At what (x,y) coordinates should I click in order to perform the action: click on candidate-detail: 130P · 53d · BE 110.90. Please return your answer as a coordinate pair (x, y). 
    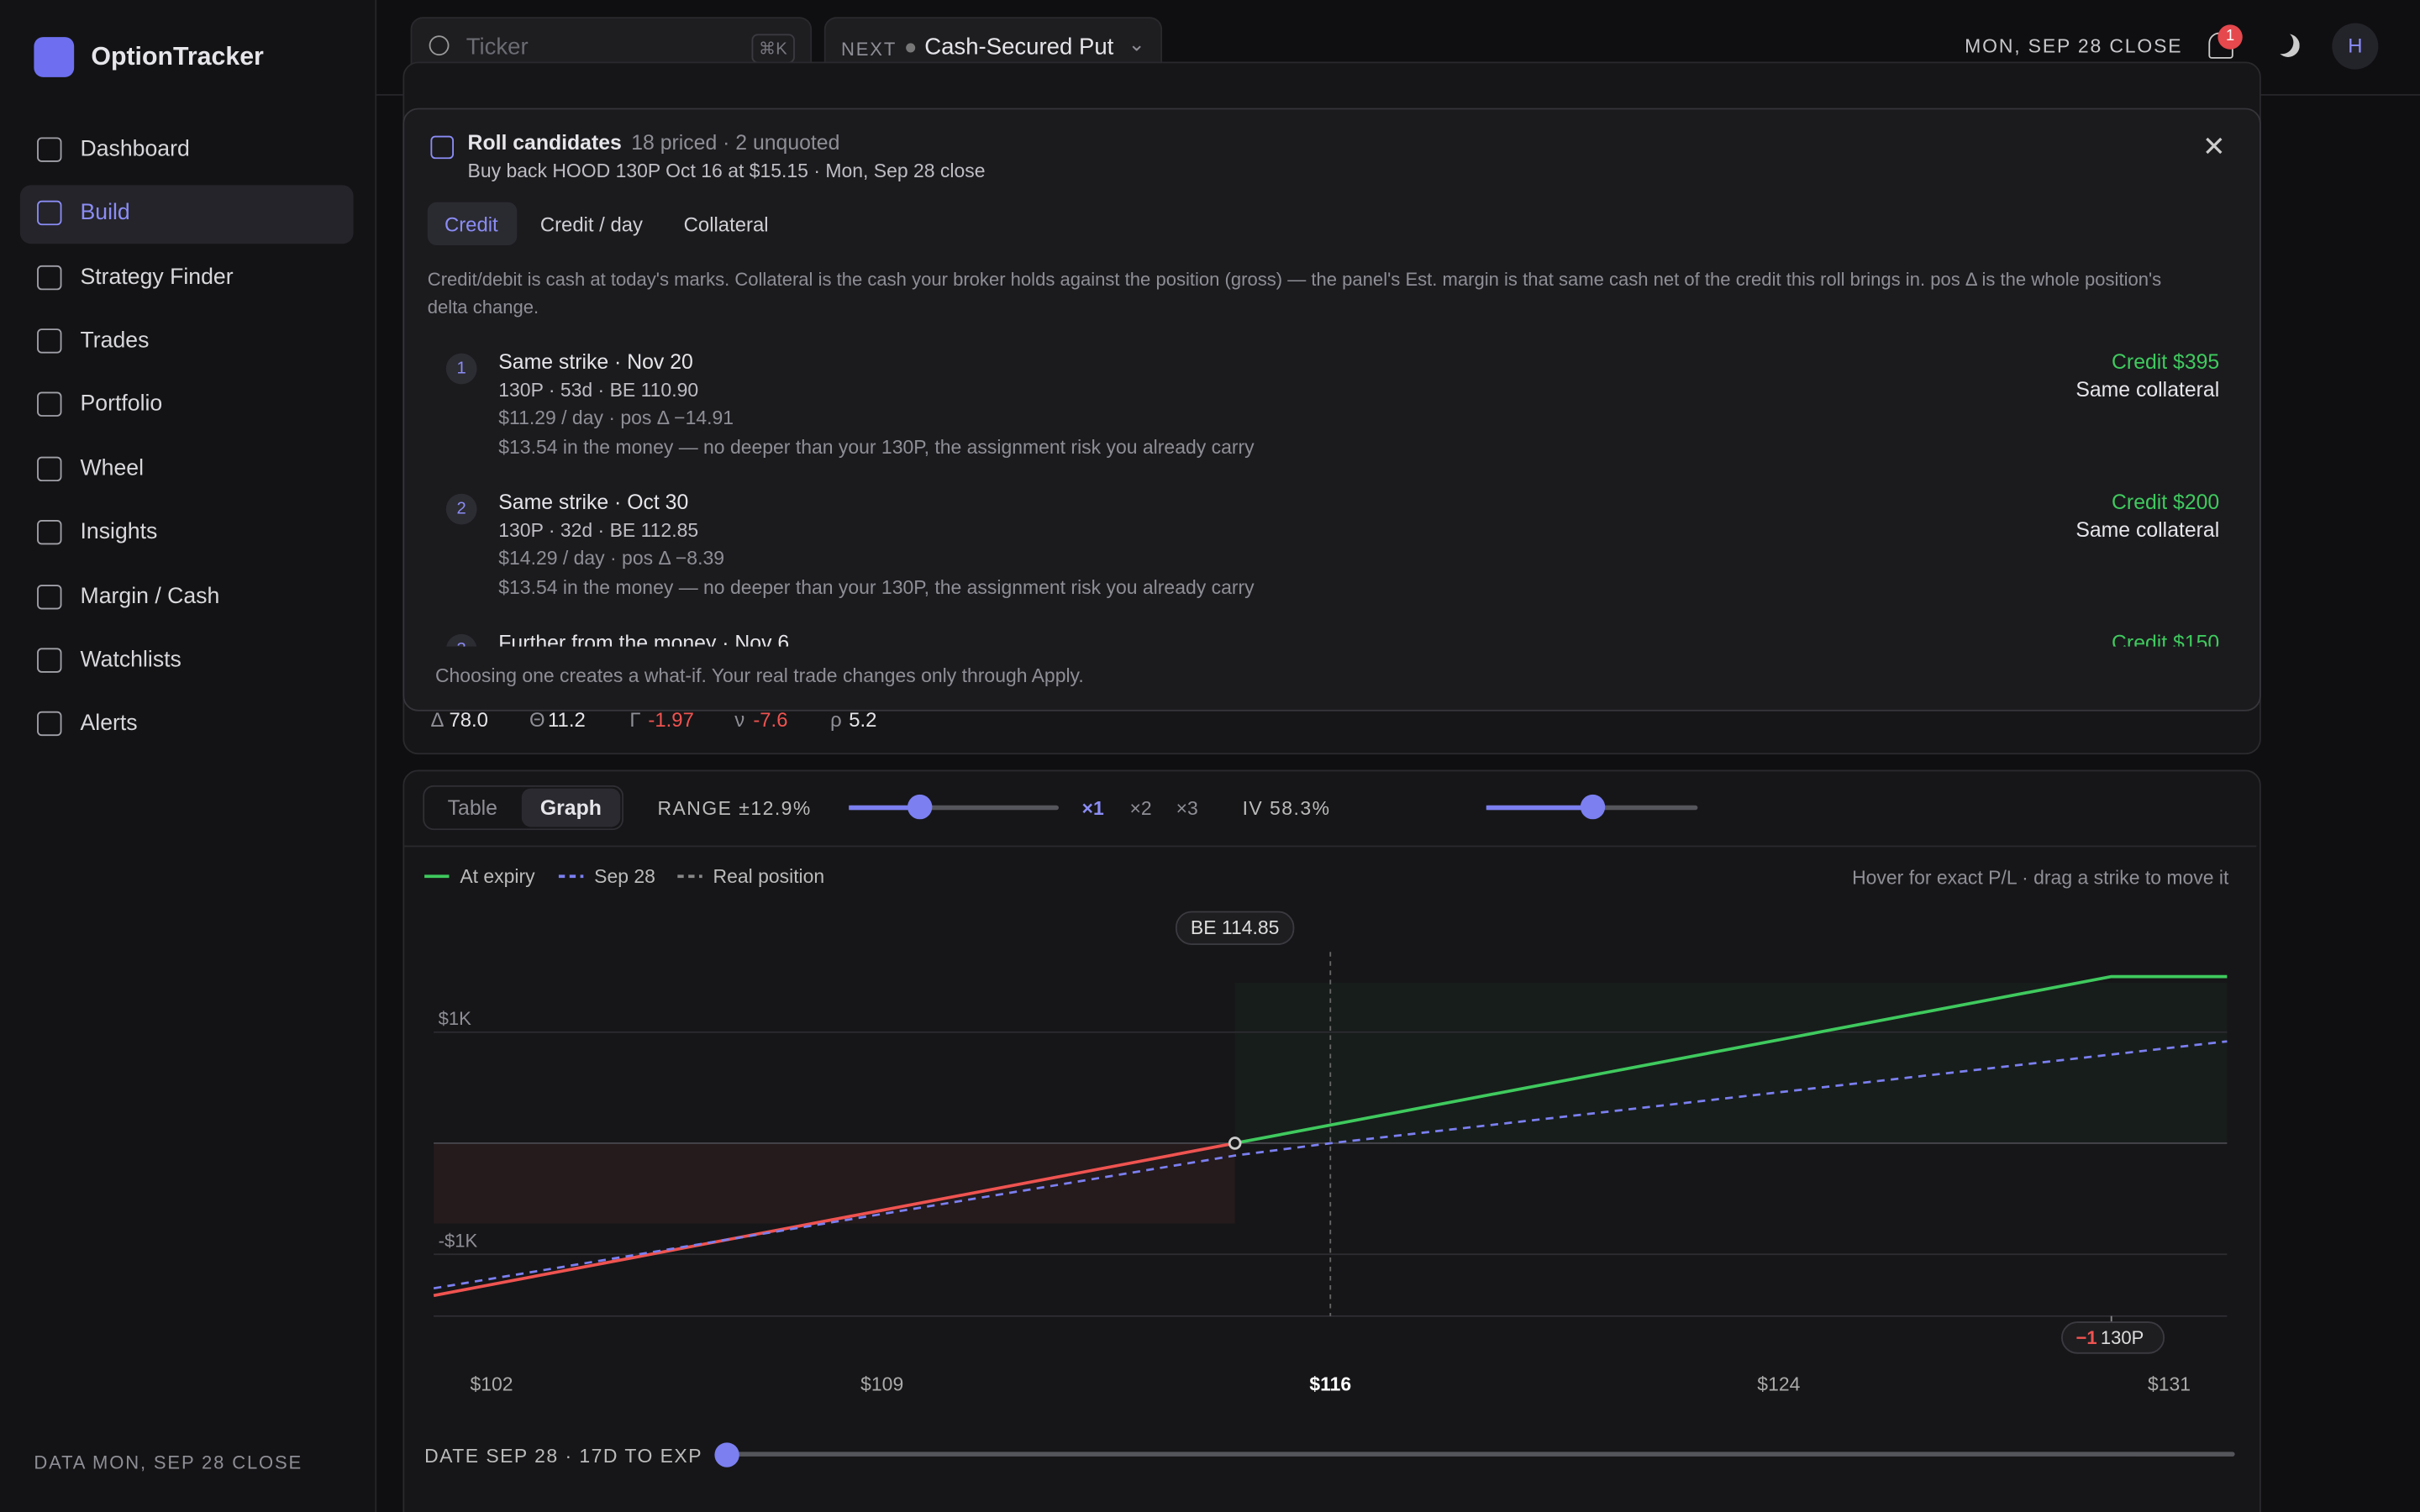
    Looking at the image, I should click on (598, 390).